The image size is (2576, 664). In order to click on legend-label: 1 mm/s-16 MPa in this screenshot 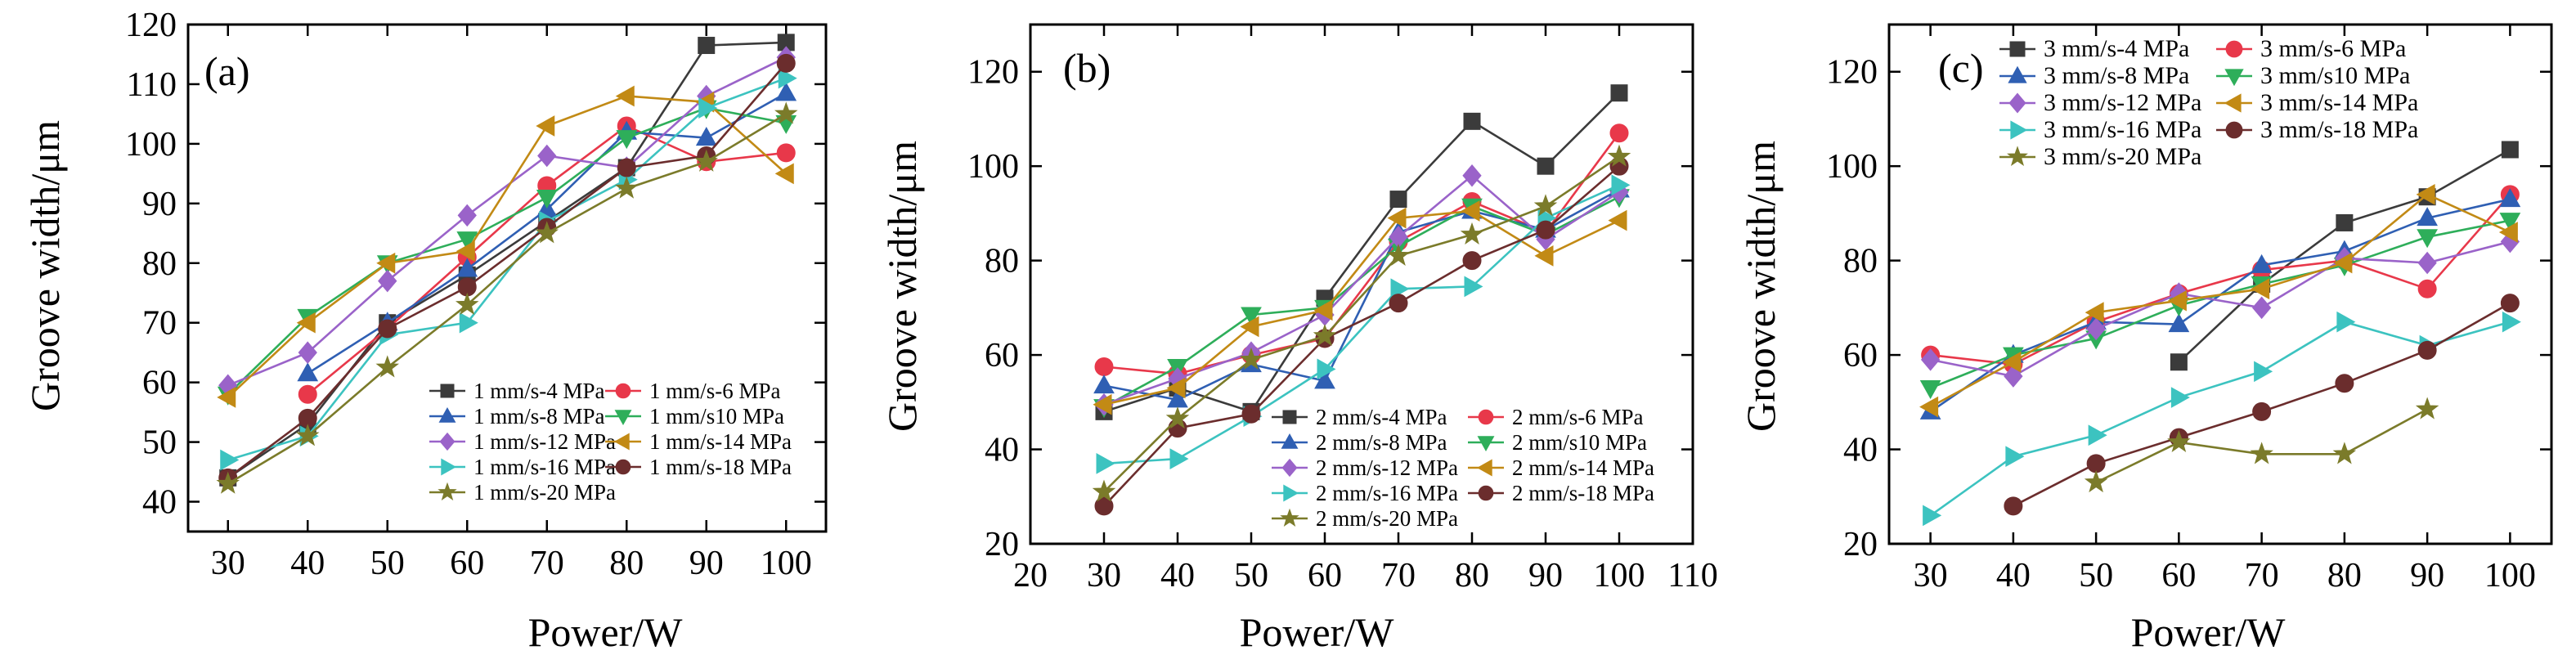, I will do `click(545, 467)`.